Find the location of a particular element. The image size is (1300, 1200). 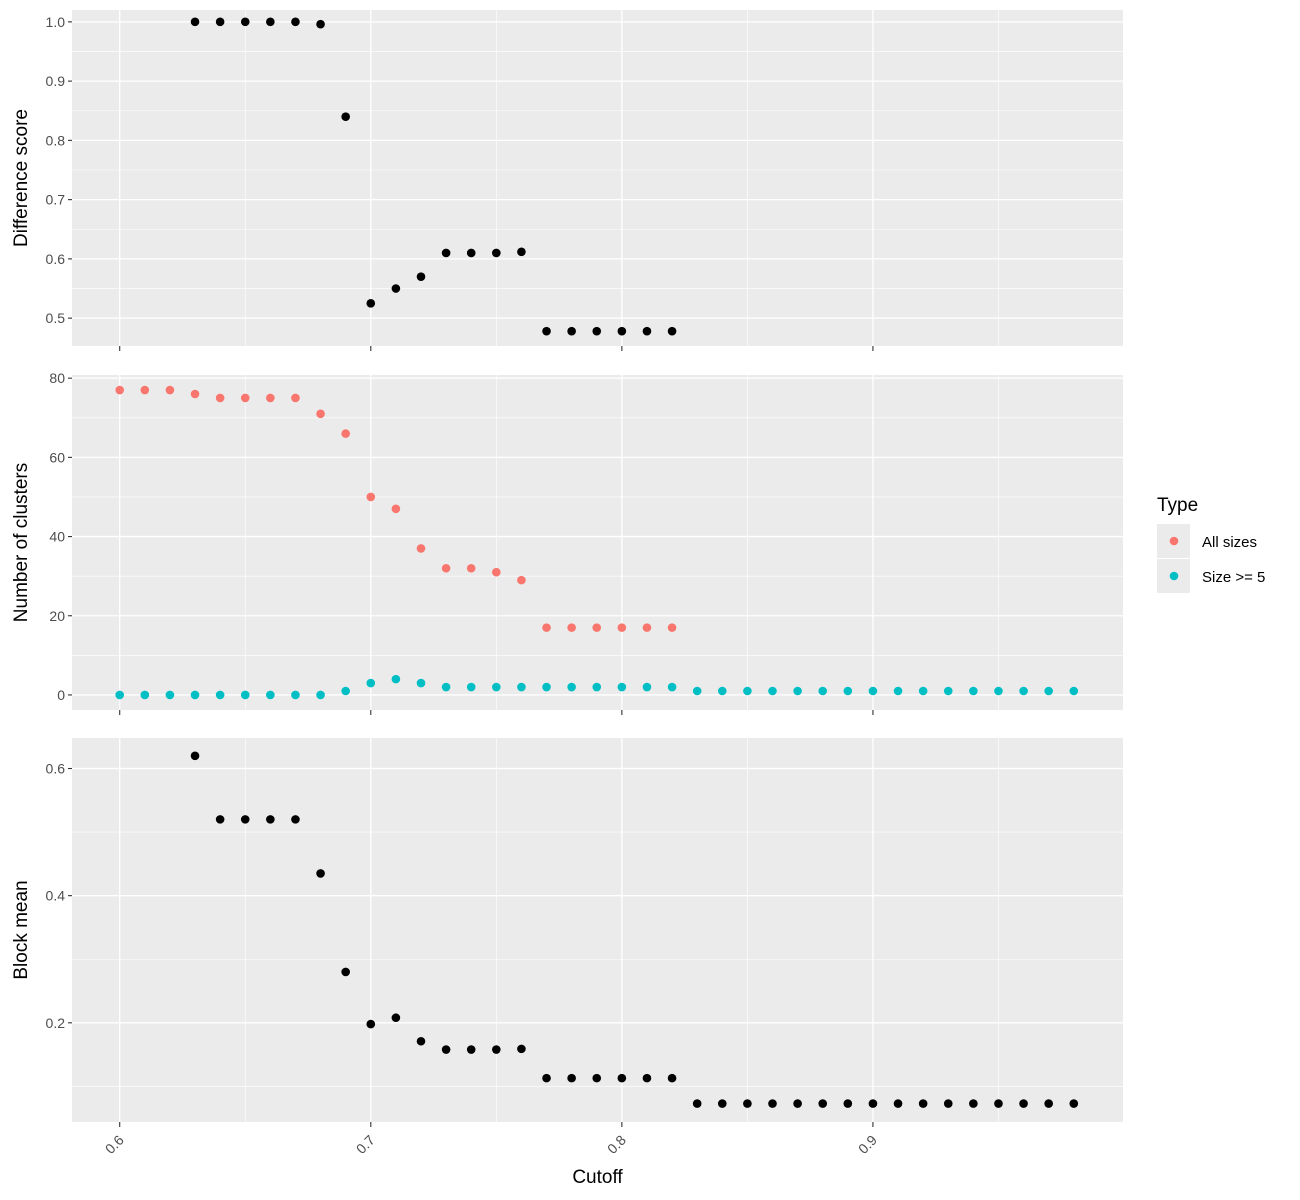

x-axis-title: Cutoff is located at coordinates (597, 1177).